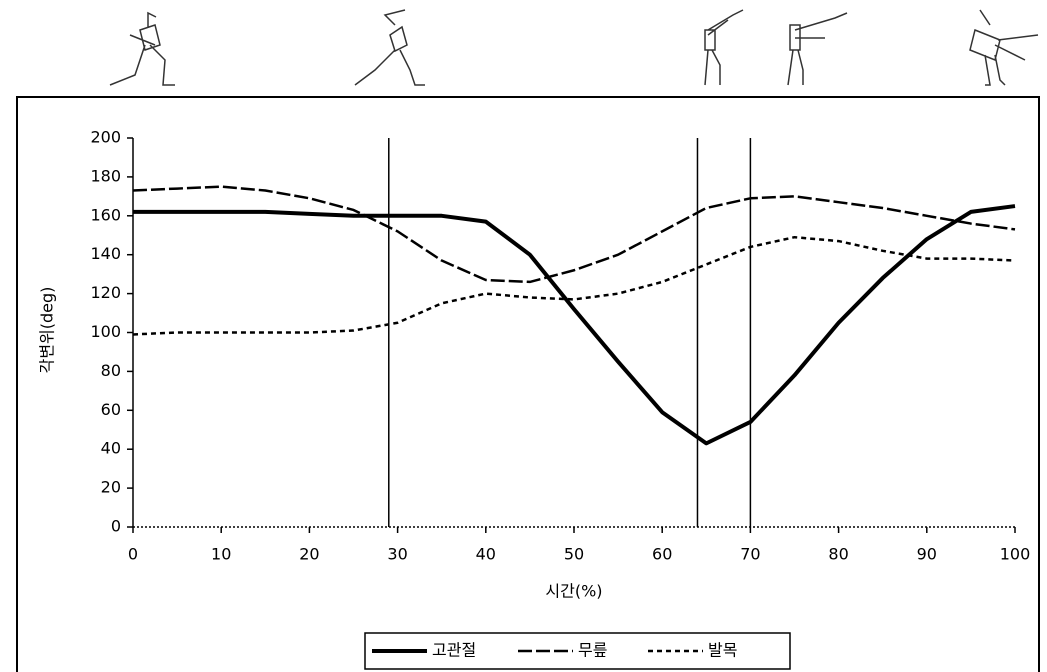 This screenshot has width=1047, height=672. What do you see at coordinates (116, 526) in the screenshot?
I see `y-tick-label: 0` at bounding box center [116, 526].